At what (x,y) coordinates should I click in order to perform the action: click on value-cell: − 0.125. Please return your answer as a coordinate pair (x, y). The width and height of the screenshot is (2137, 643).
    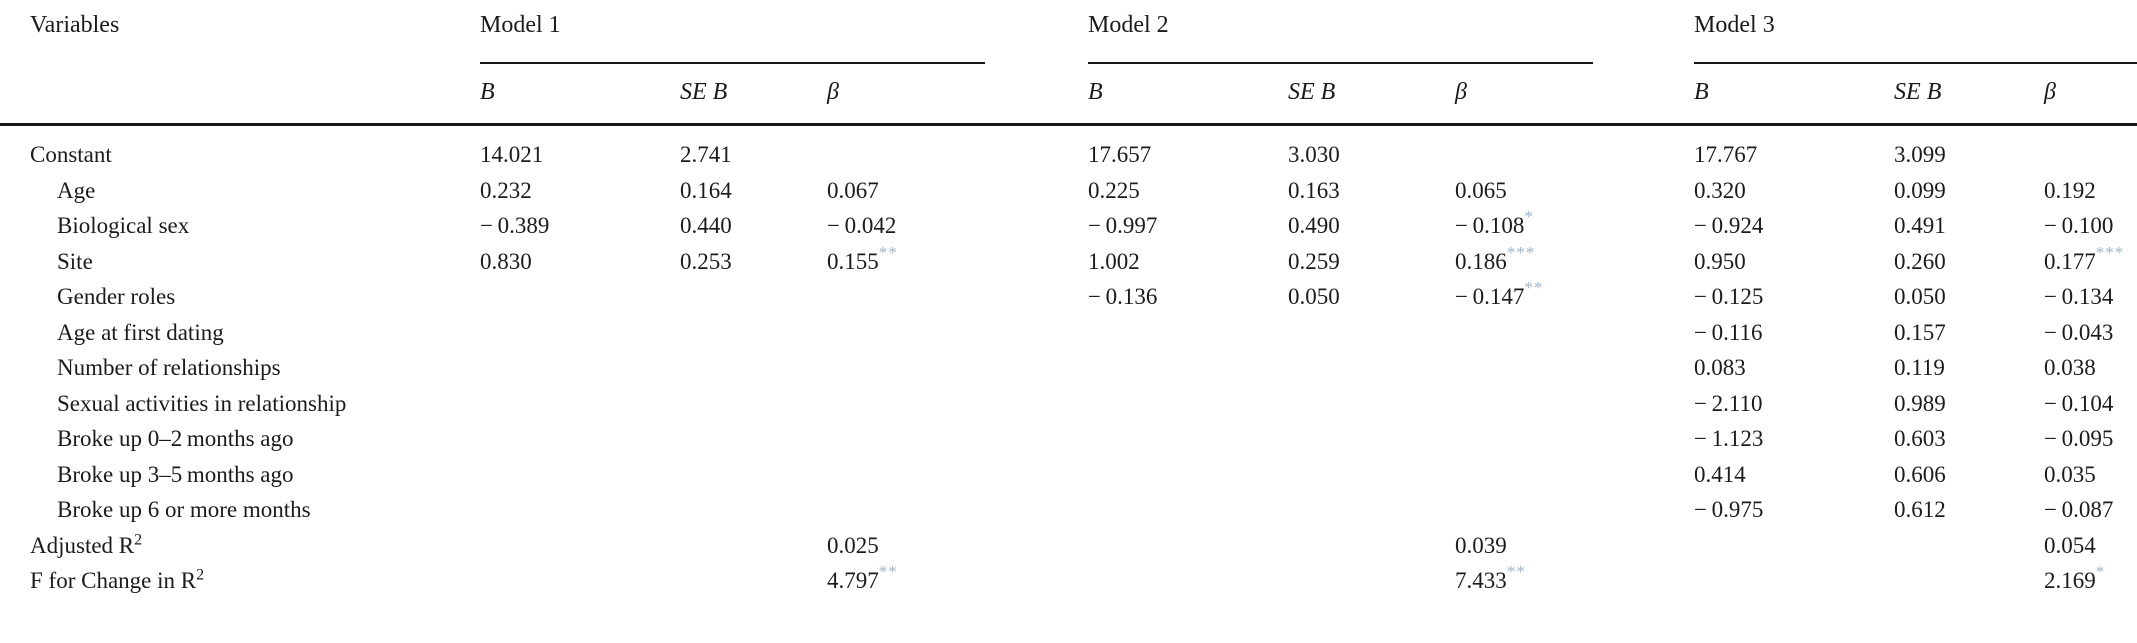
    Looking at the image, I should click on (1729, 296).